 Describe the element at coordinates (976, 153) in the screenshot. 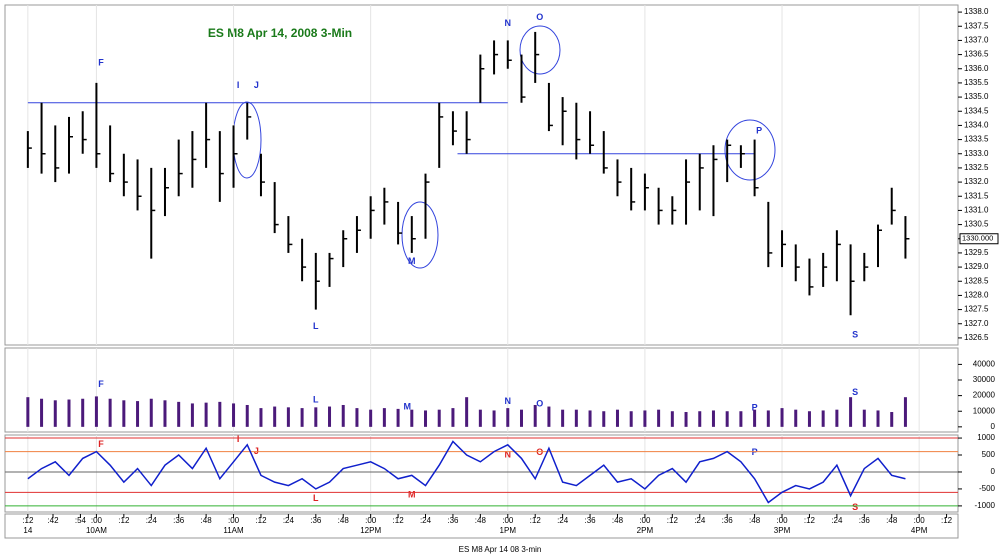

I see `y-tick-label: 1333.0` at that location.